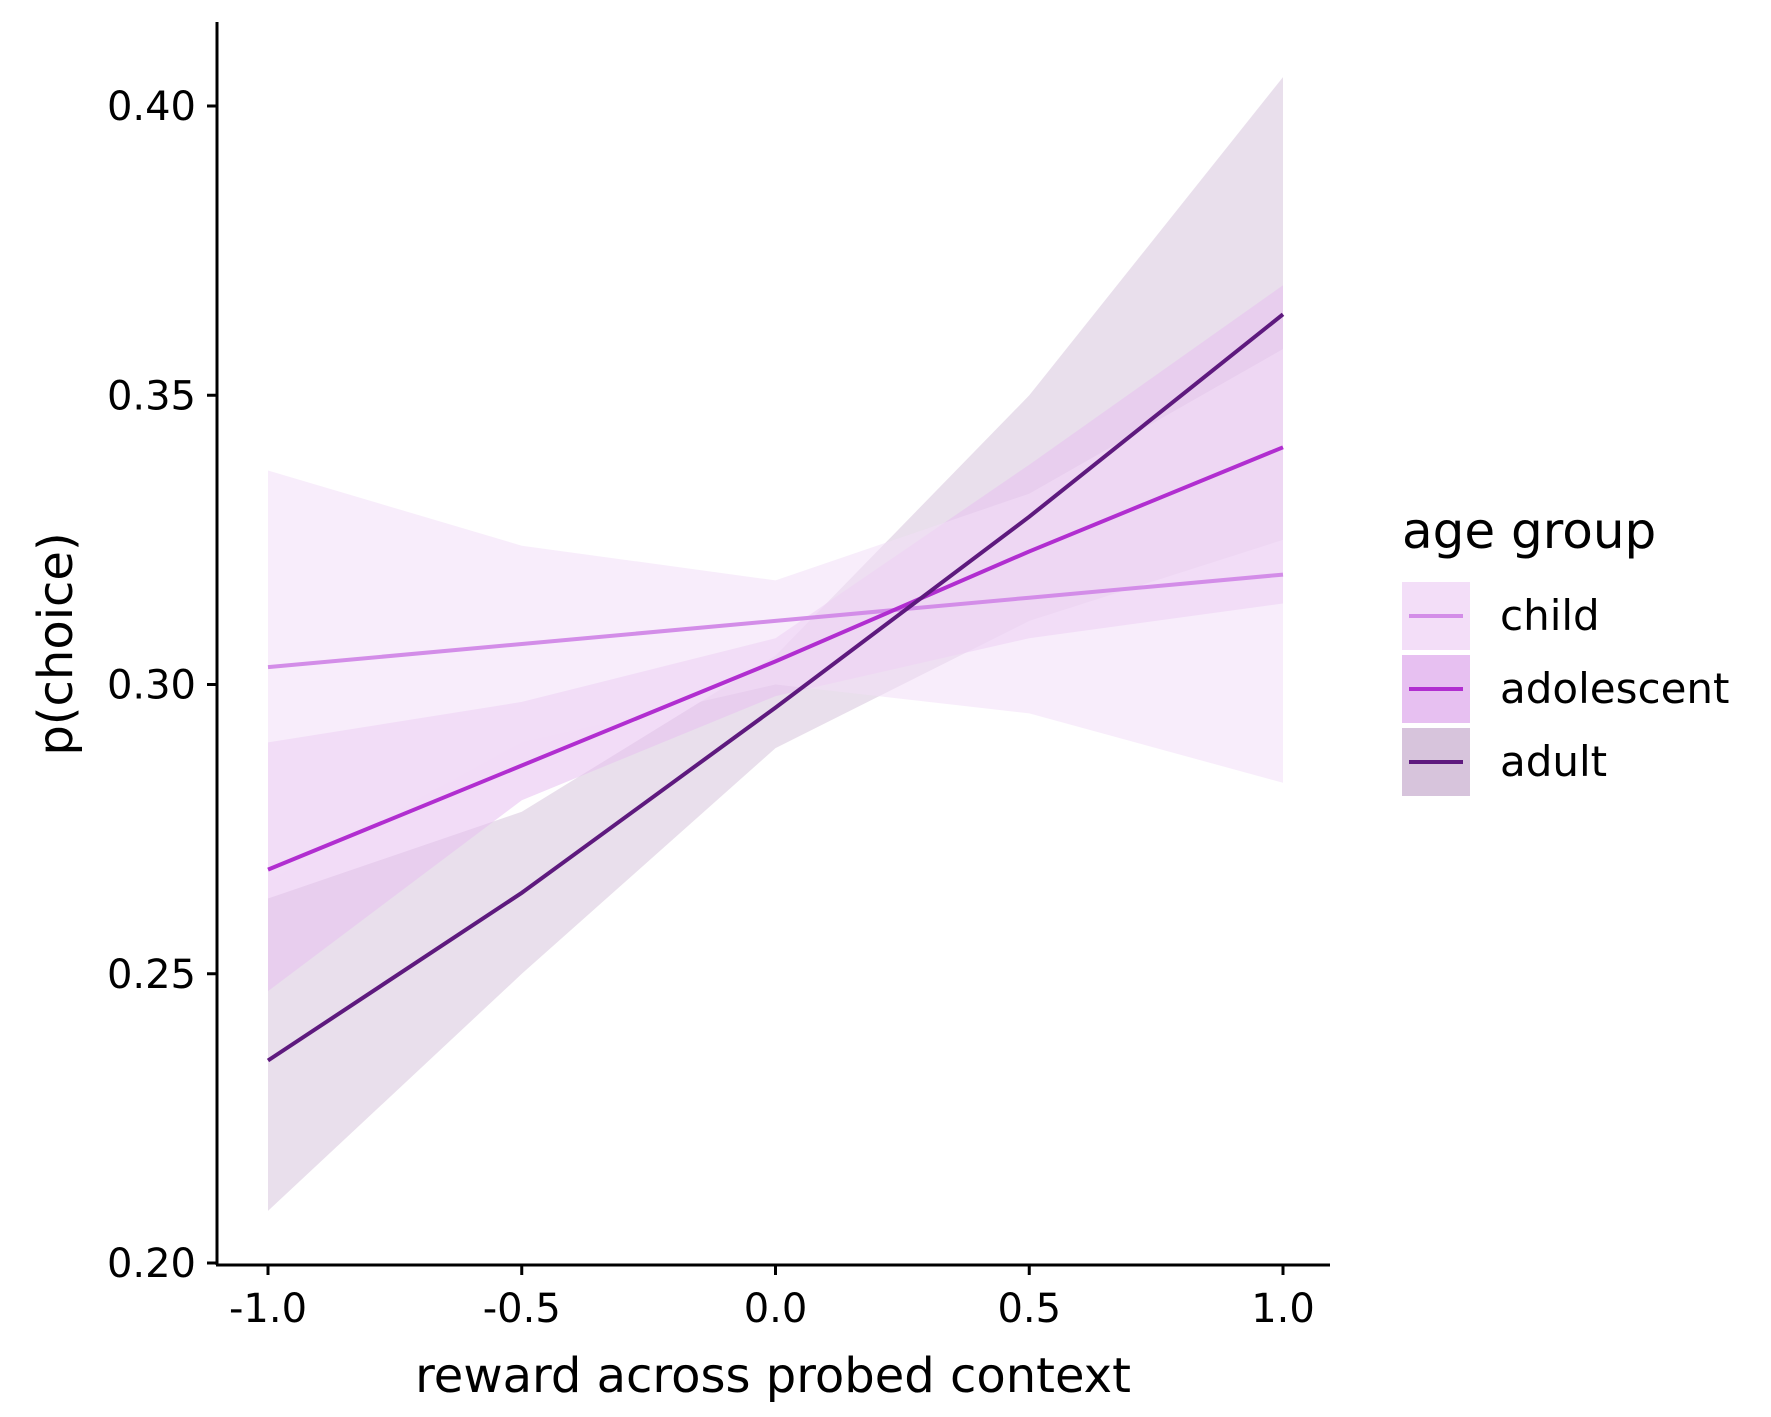  Describe the element at coordinates (776, 1309) in the screenshot. I see `x-tick-label: 0.0` at that location.